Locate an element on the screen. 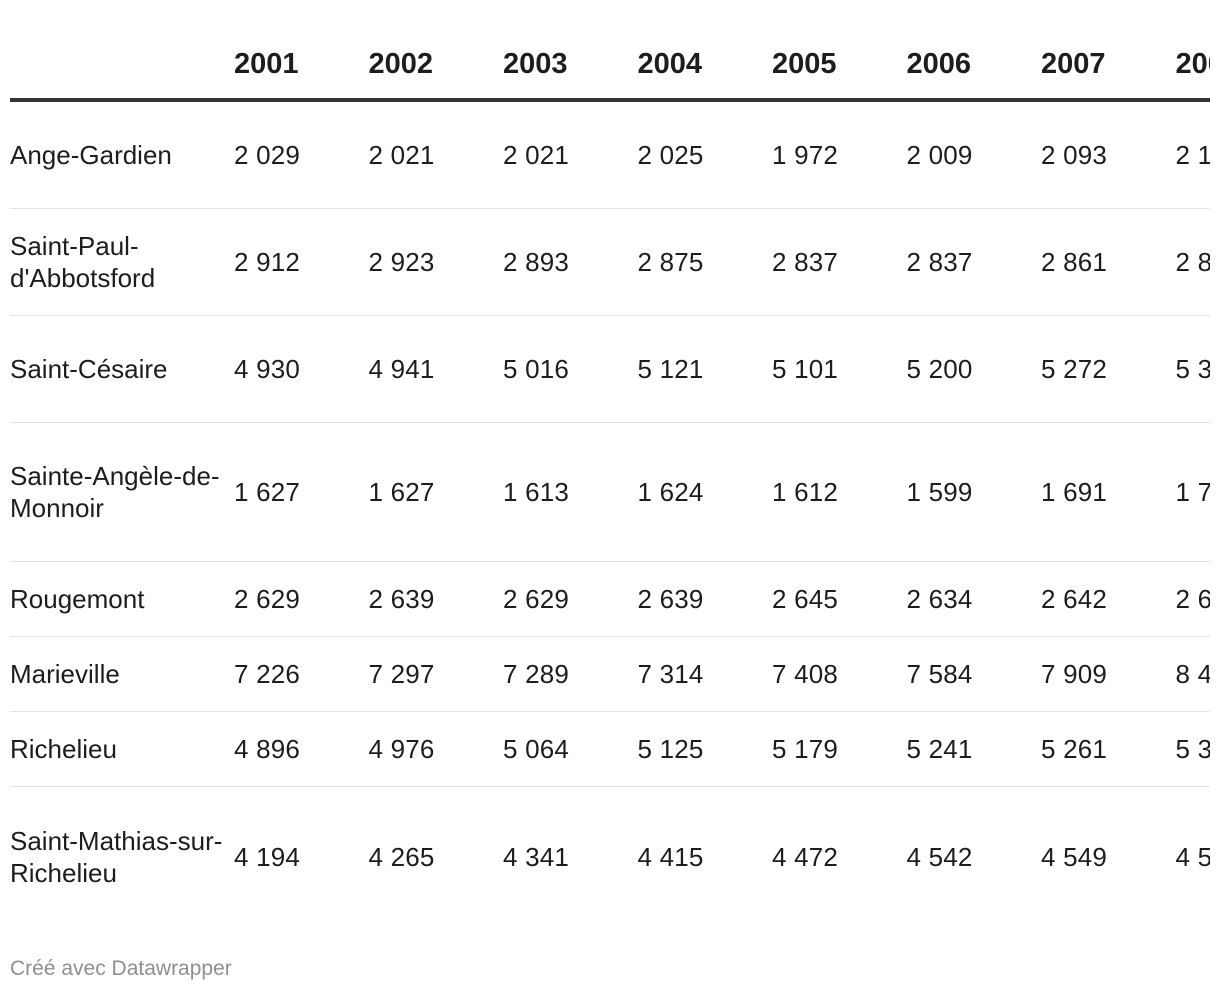  table-cell: 5 272 is located at coordinates (1108, 369).